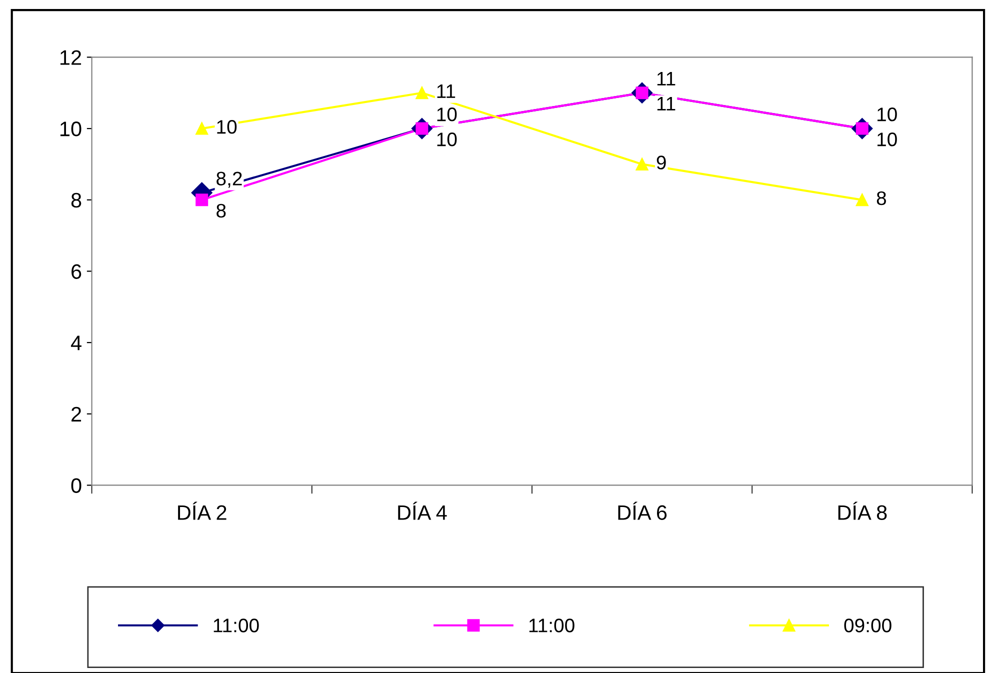 The image size is (987, 673). Describe the element at coordinates (868, 625) in the screenshot. I see `legend-label: 09:00` at that location.